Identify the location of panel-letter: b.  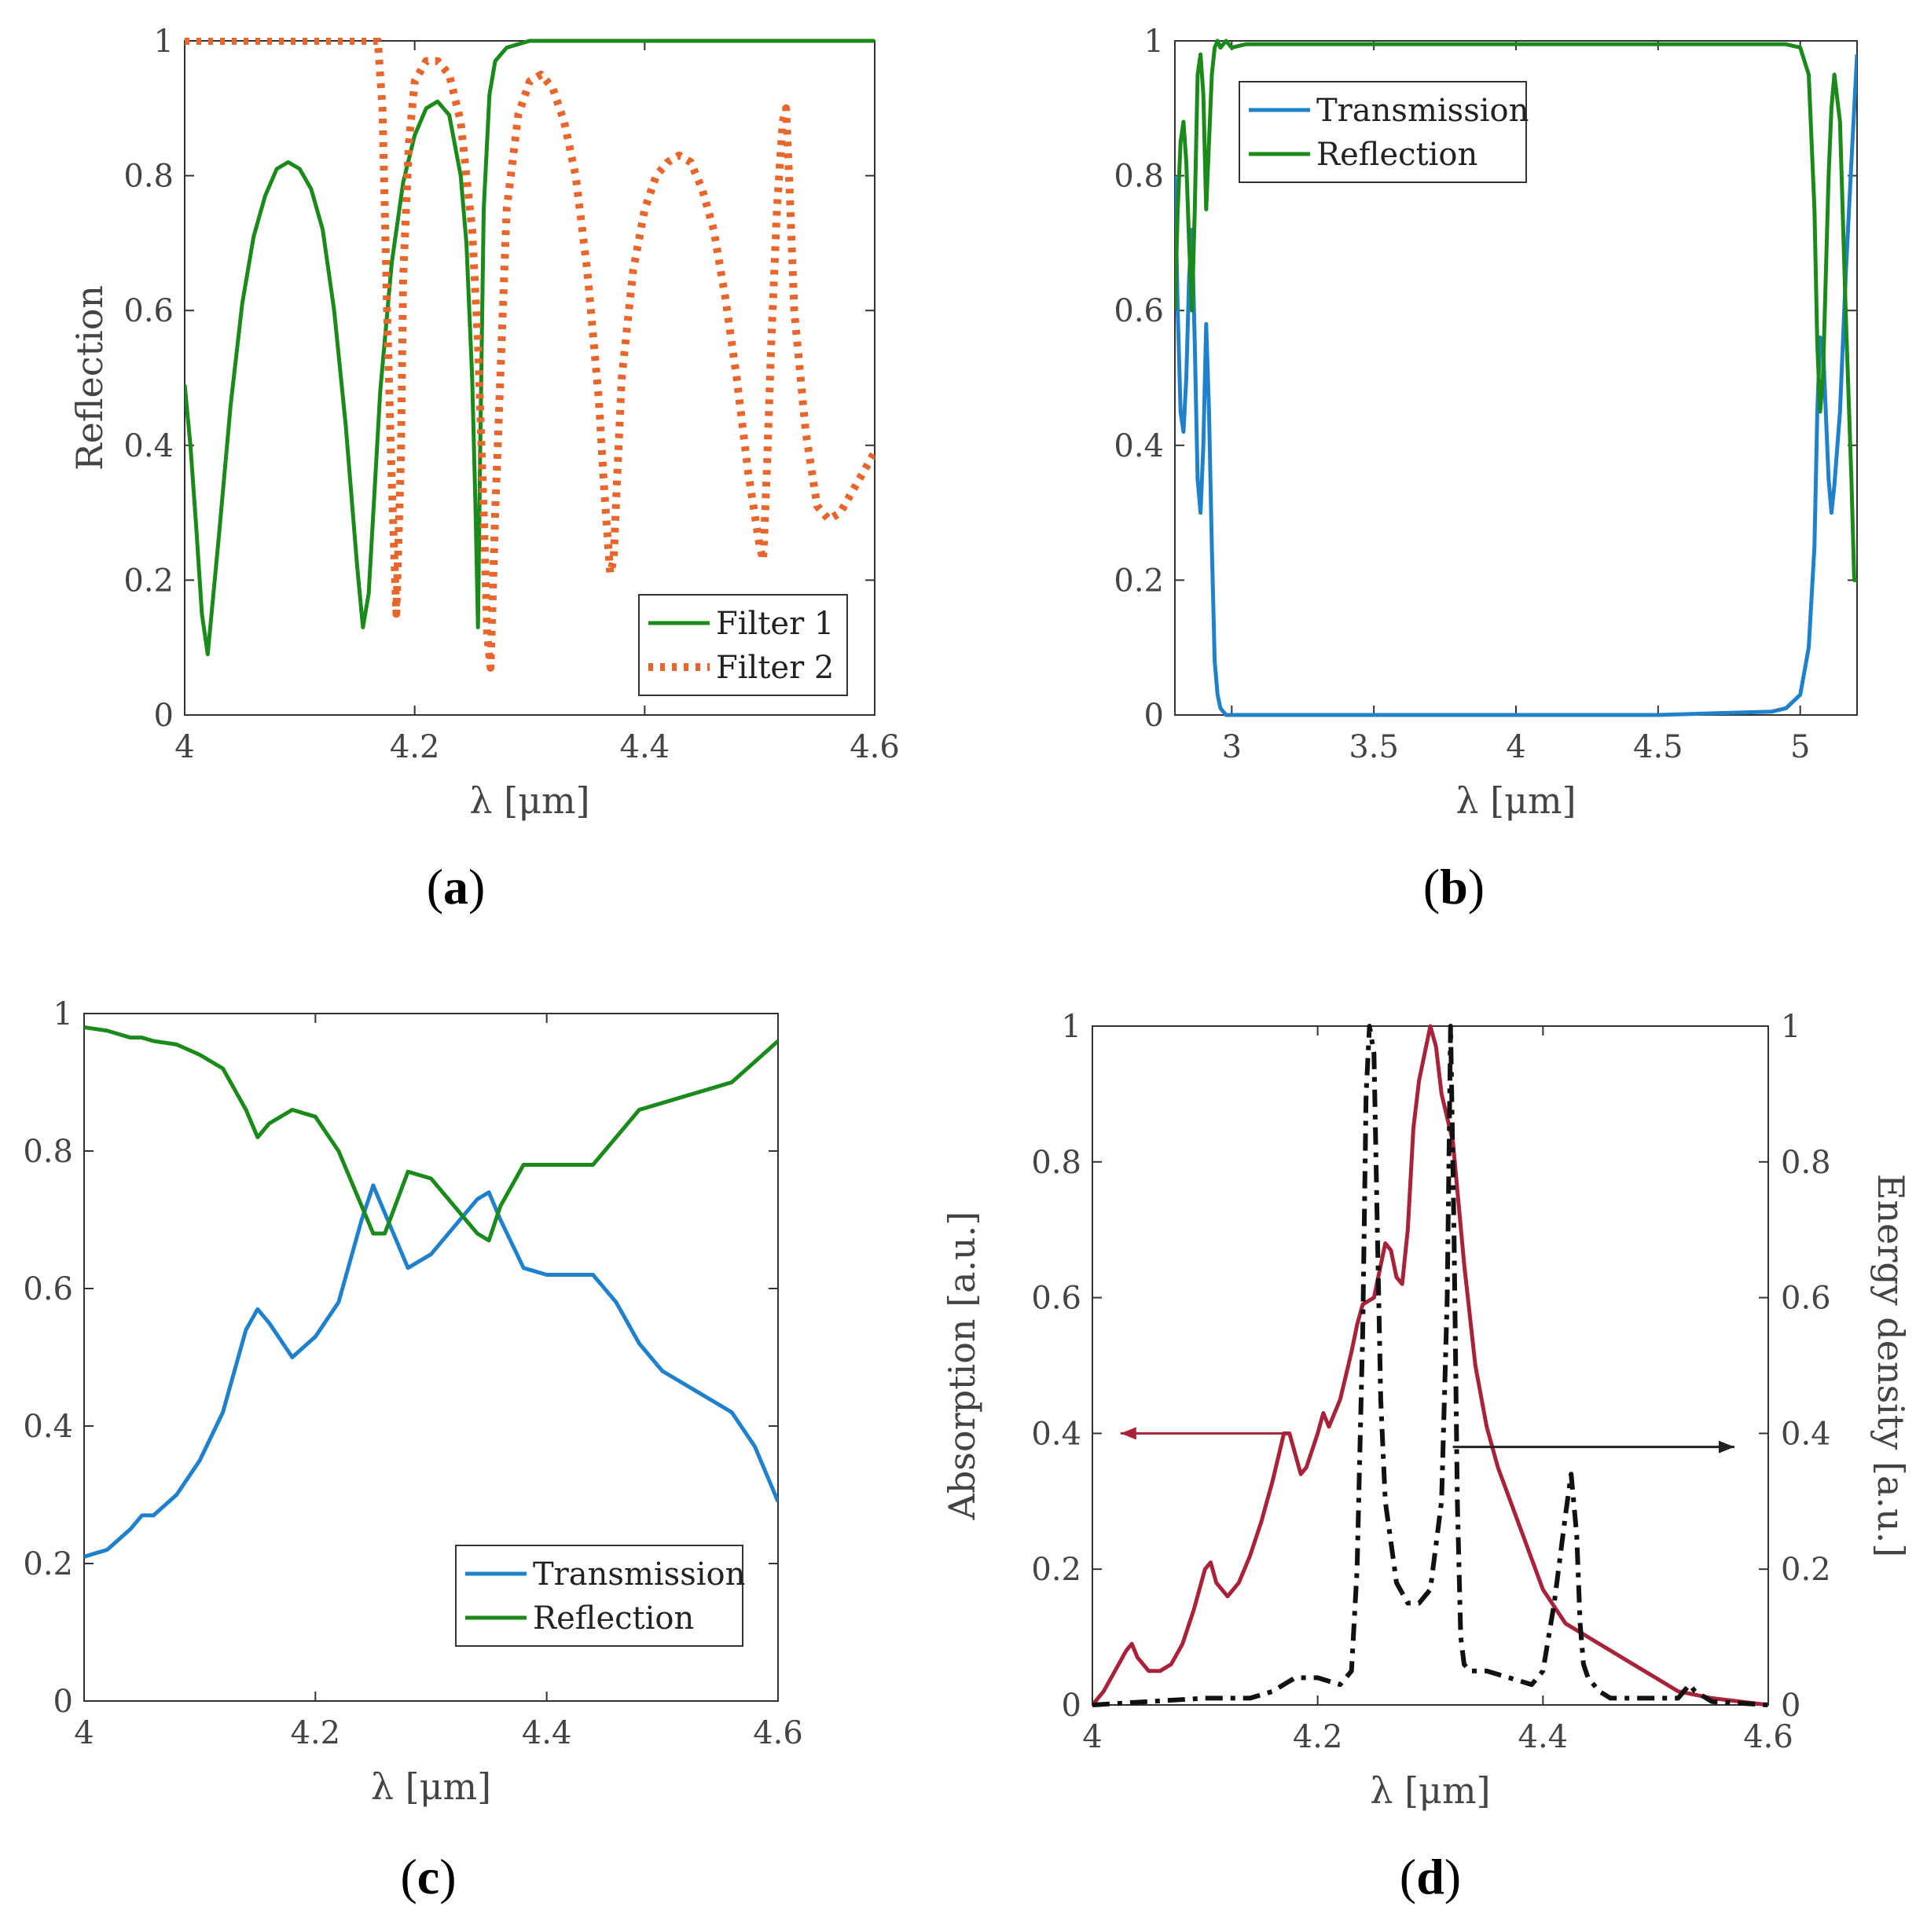
(1454, 887).